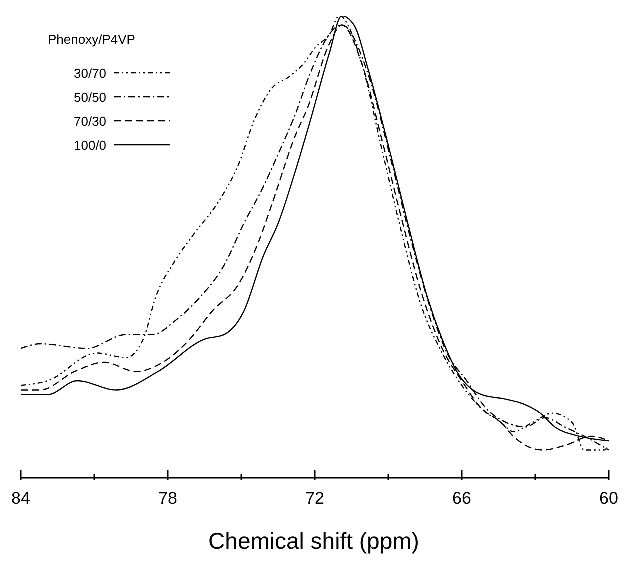 The width and height of the screenshot is (628, 565). I want to click on legend-label: 50/50, so click(91, 97).